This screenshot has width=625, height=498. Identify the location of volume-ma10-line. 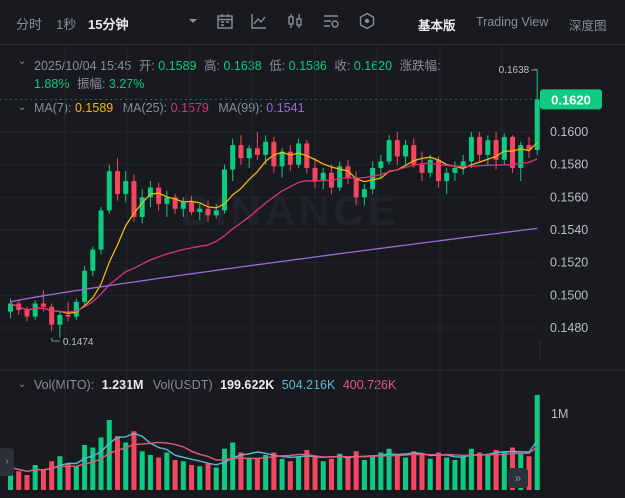
(274, 457).